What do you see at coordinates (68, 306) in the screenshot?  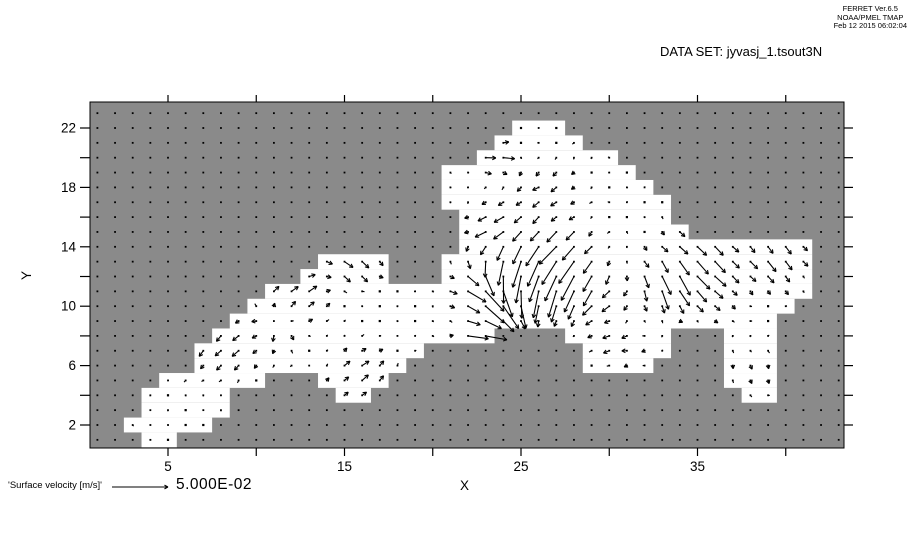 I see `y-tick-label: 10` at bounding box center [68, 306].